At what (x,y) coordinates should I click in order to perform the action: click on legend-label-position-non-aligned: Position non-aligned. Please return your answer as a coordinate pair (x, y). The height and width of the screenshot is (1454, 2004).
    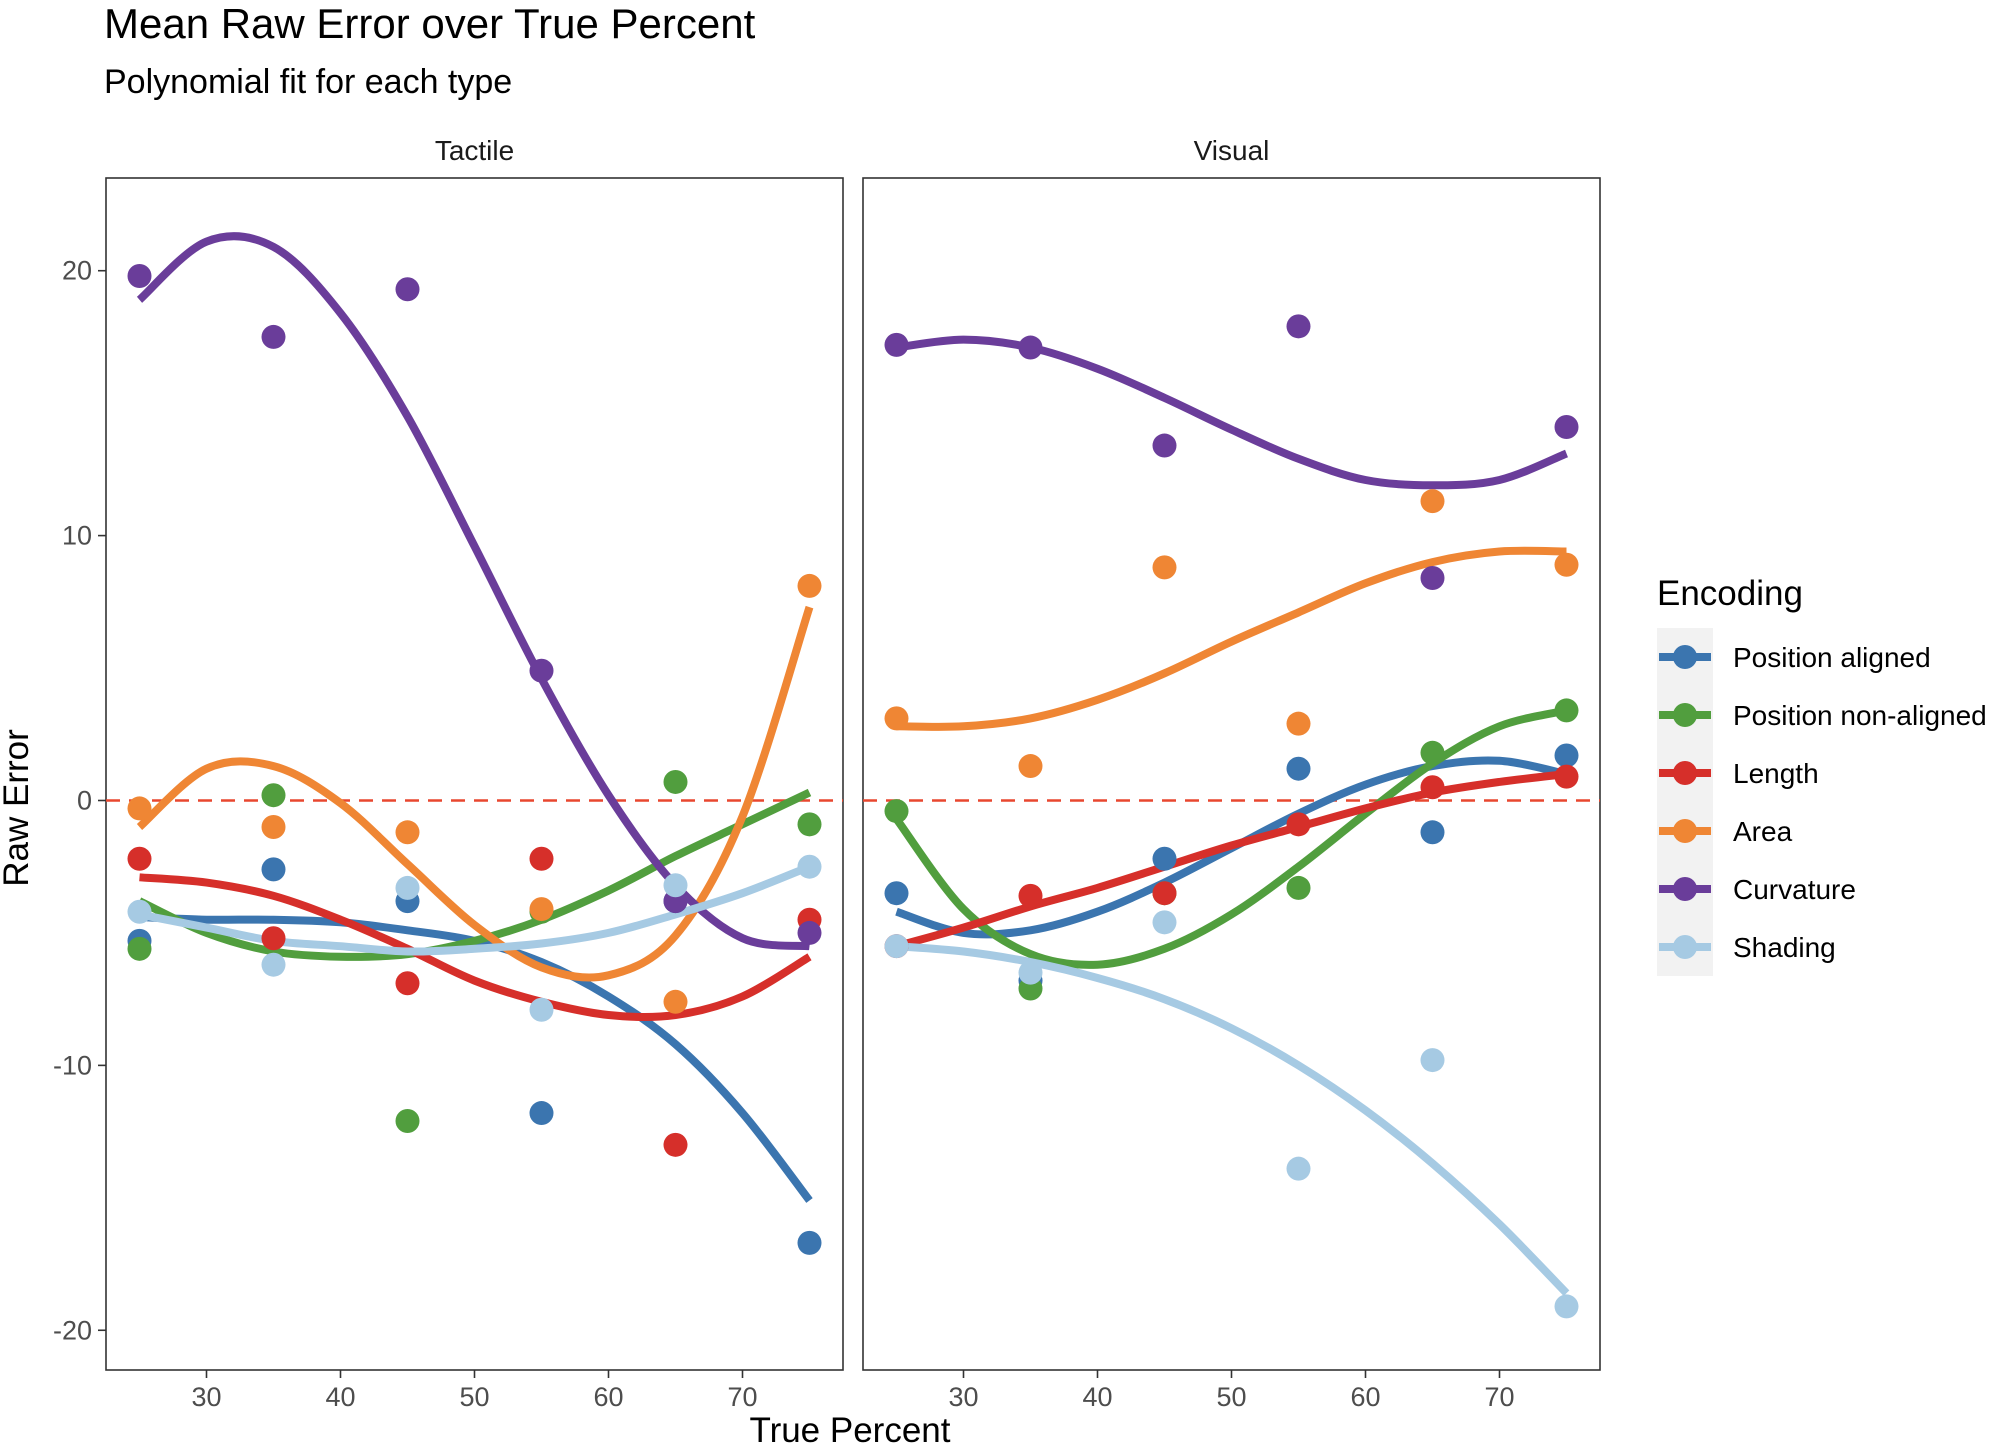
    Looking at the image, I should click on (1860, 715).